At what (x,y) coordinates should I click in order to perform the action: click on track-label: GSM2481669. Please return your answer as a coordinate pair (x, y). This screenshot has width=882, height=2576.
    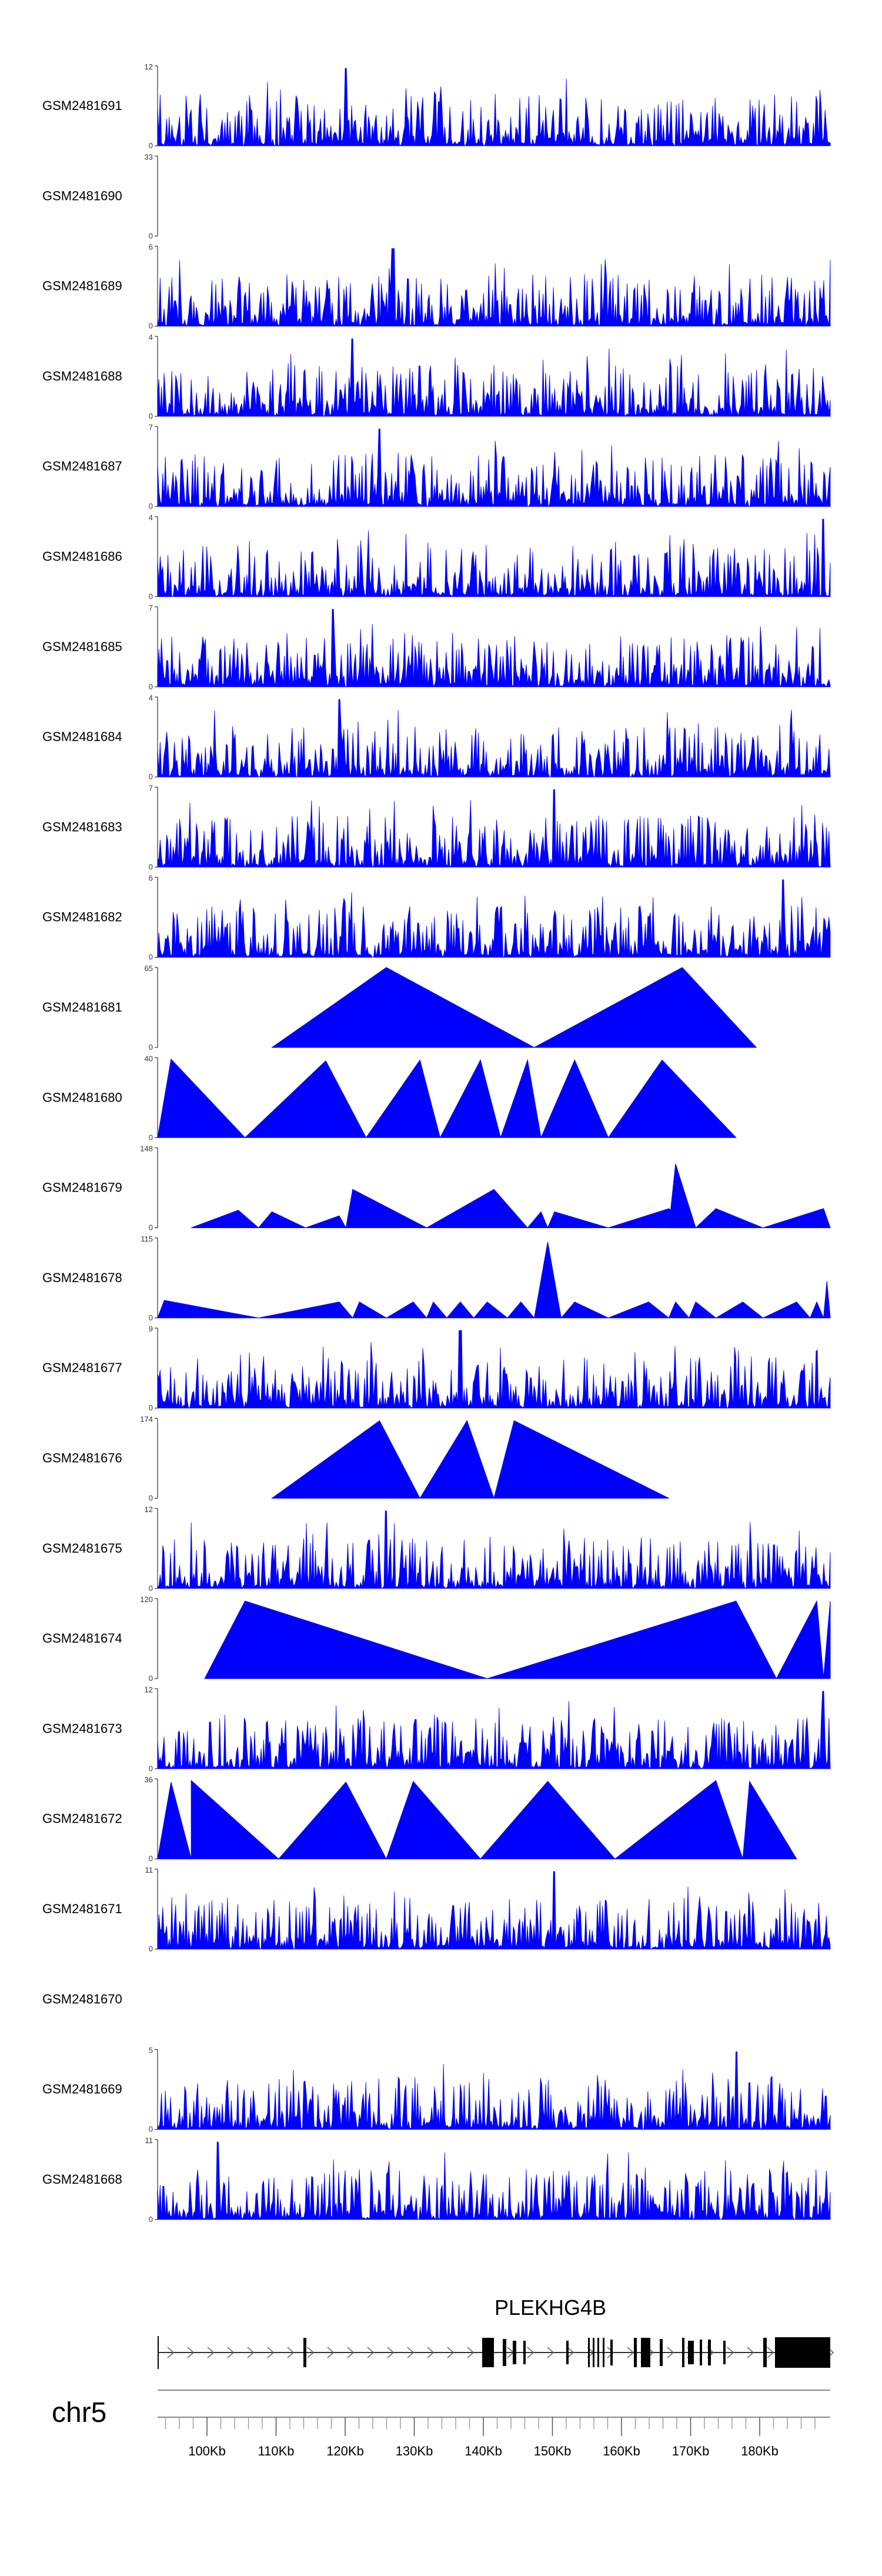
    Looking at the image, I should click on (82, 2089).